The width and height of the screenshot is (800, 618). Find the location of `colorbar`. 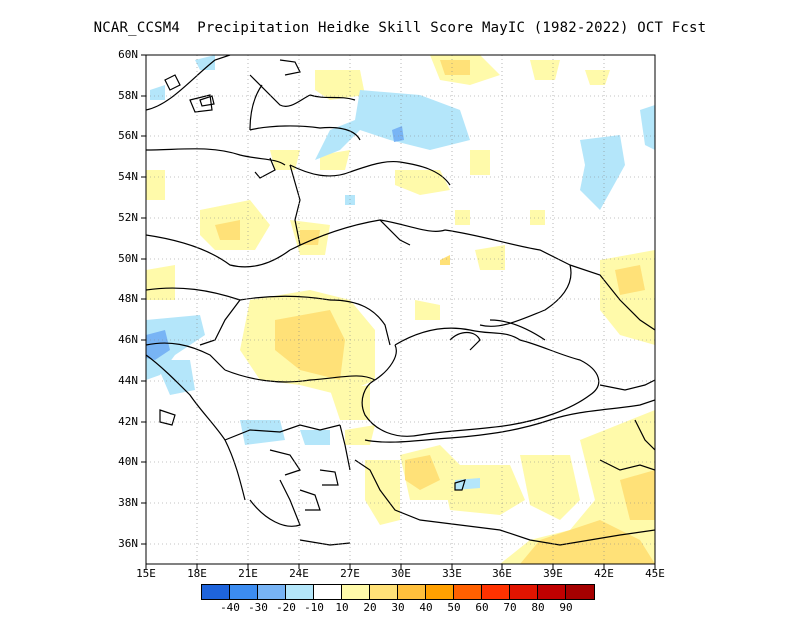

colorbar is located at coordinates (398, 592).